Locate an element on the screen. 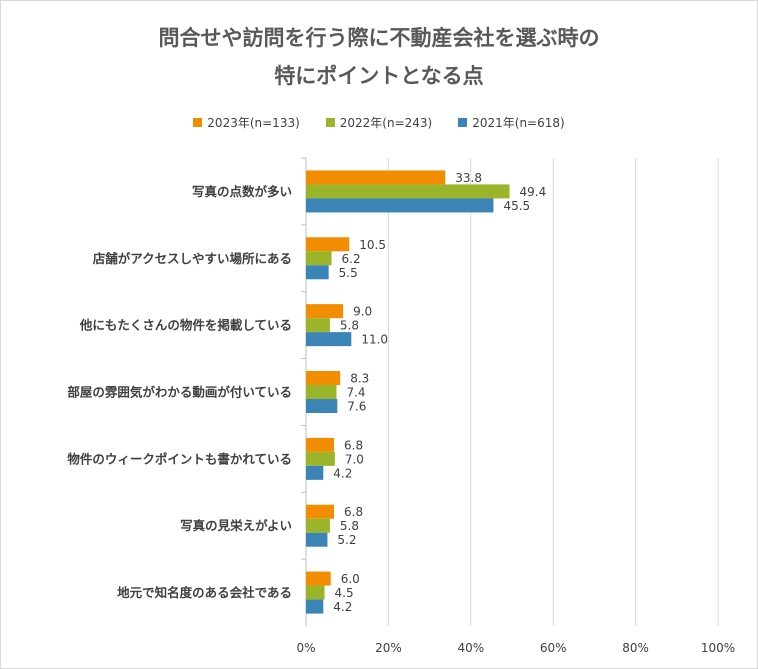 The height and width of the screenshot is (669, 758). data-label: 7.6 is located at coordinates (356, 407).